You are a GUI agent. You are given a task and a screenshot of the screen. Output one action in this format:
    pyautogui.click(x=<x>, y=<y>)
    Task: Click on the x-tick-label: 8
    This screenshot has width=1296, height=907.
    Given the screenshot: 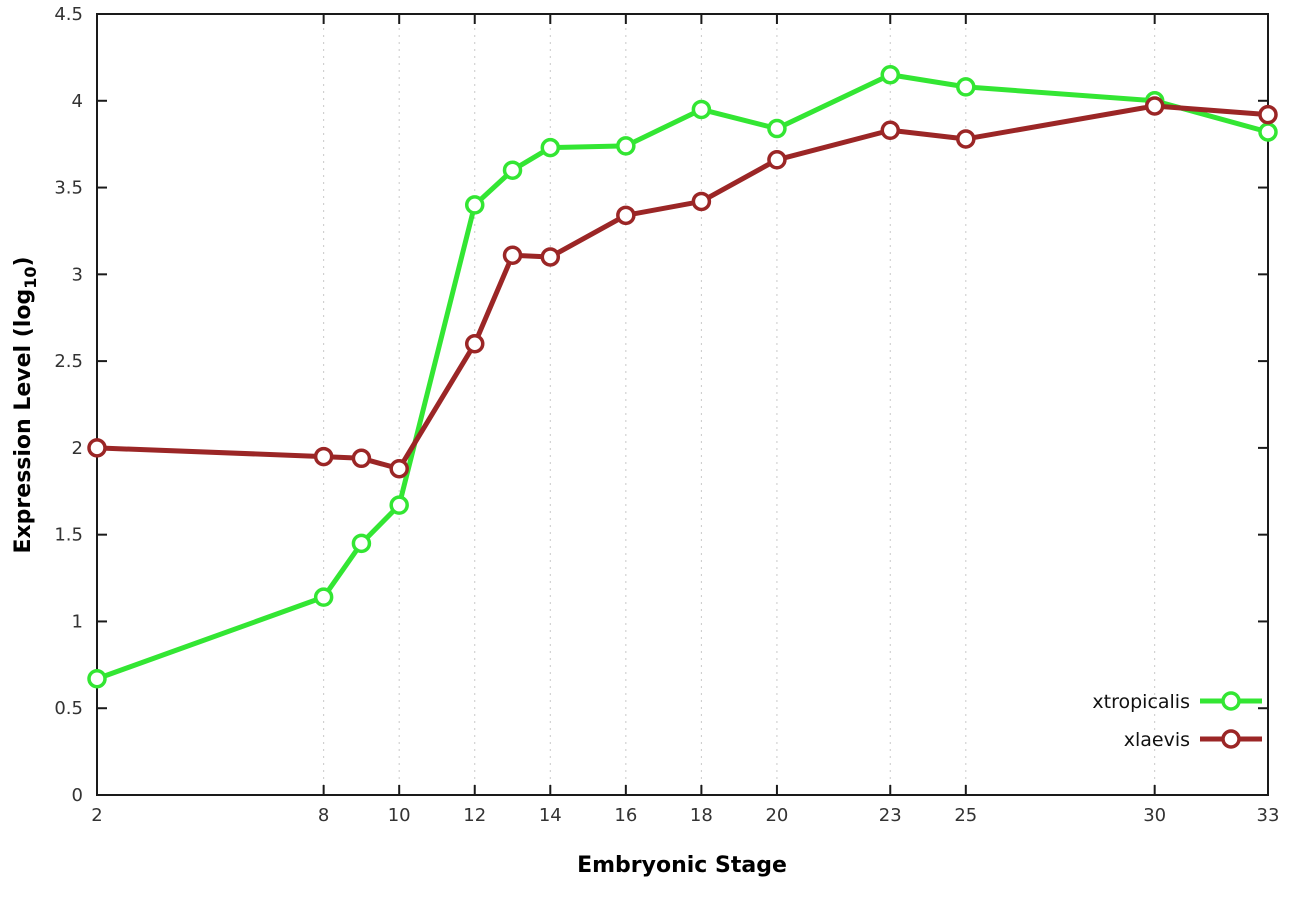 What is the action you would take?
    pyautogui.click(x=323, y=815)
    